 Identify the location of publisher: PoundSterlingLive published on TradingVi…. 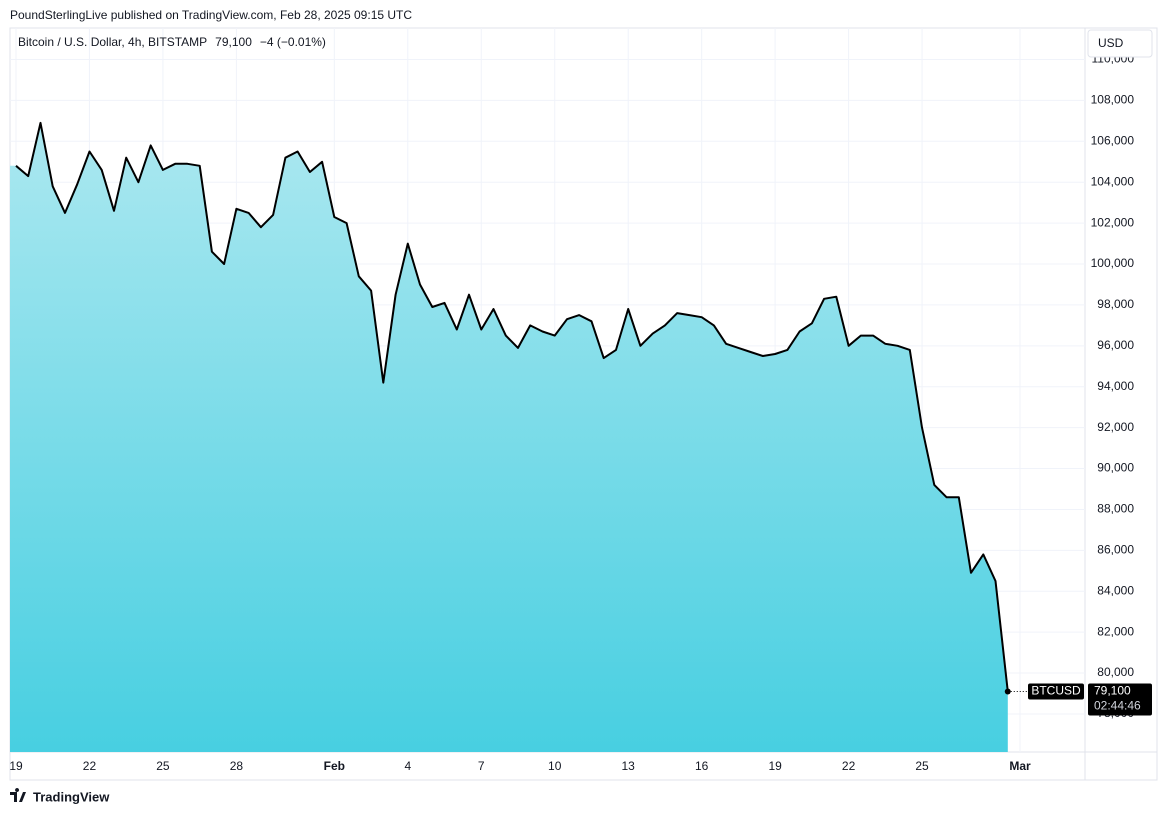
(211, 15).